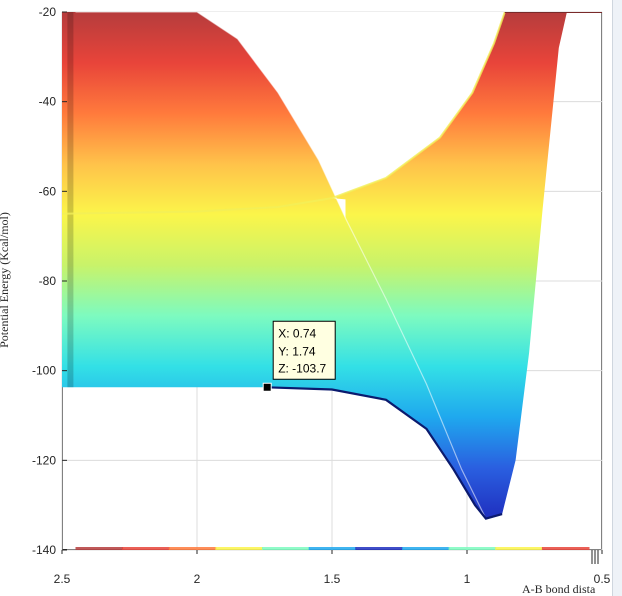  Describe the element at coordinates (5, 280) in the screenshot. I see `y-axis-label: Potential Energy (Kcal/mol)` at that location.